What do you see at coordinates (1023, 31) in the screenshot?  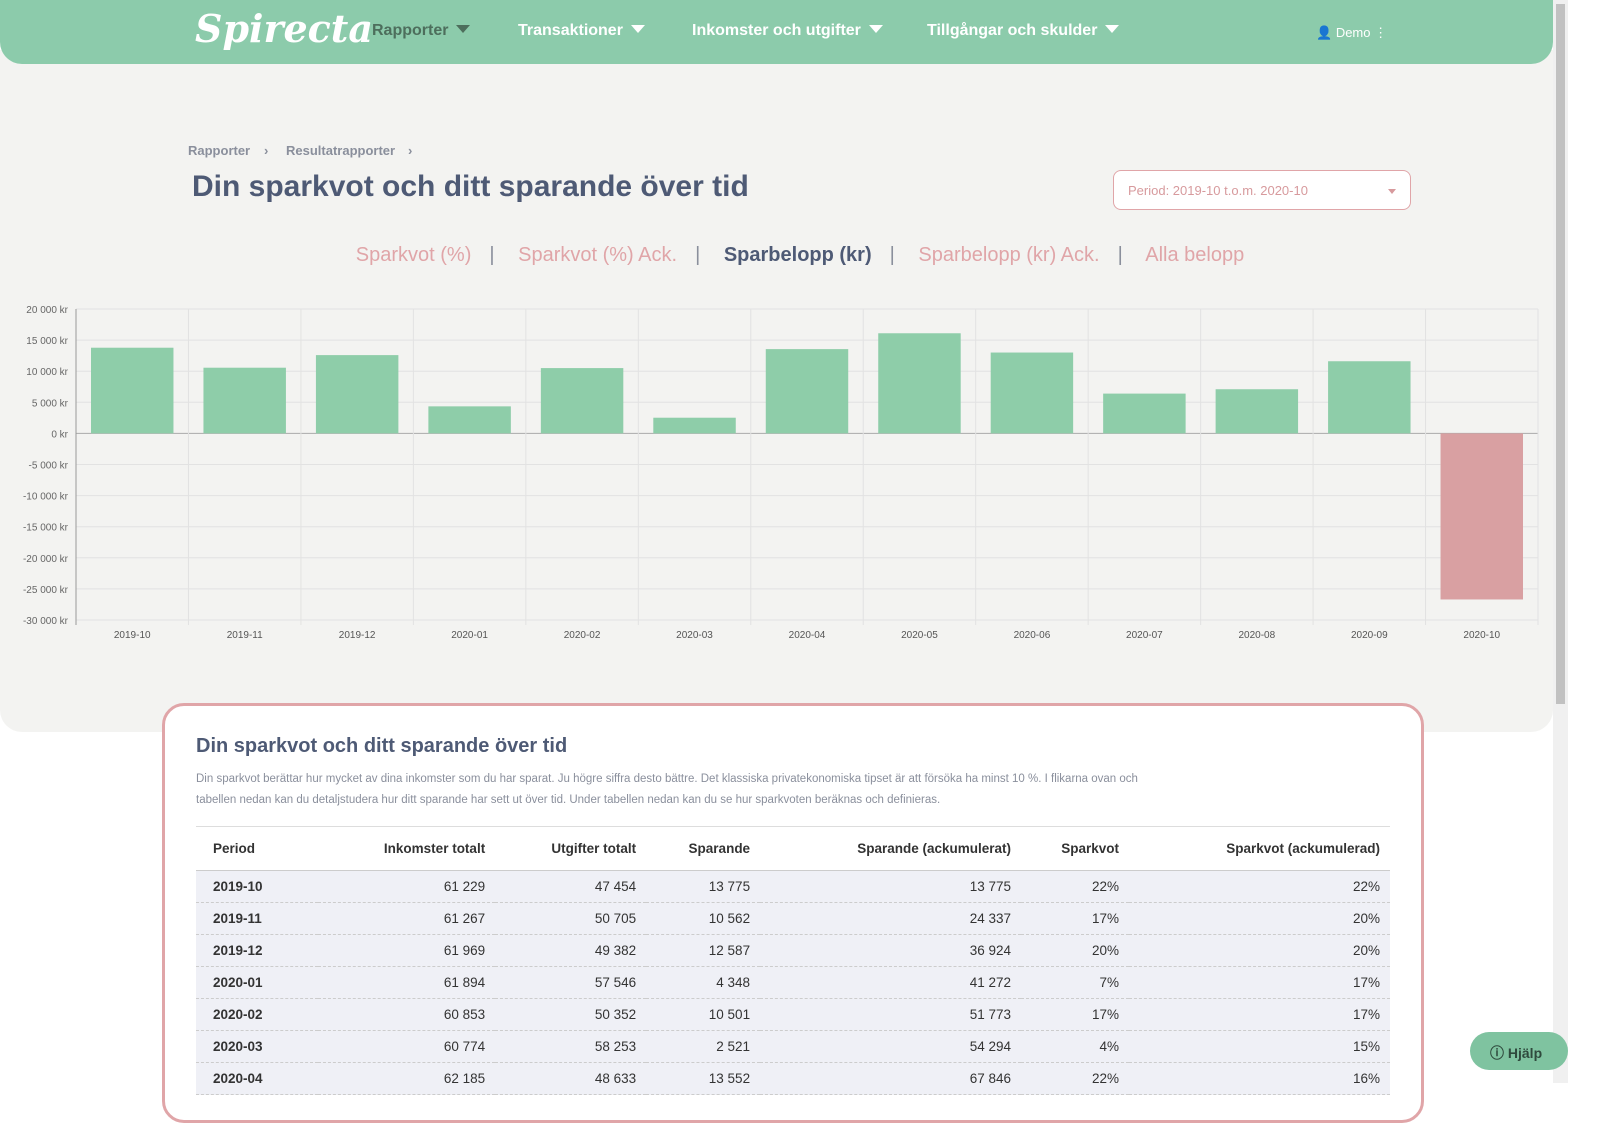 I see `nav-tillgangar: Tillgångar och skulder` at bounding box center [1023, 31].